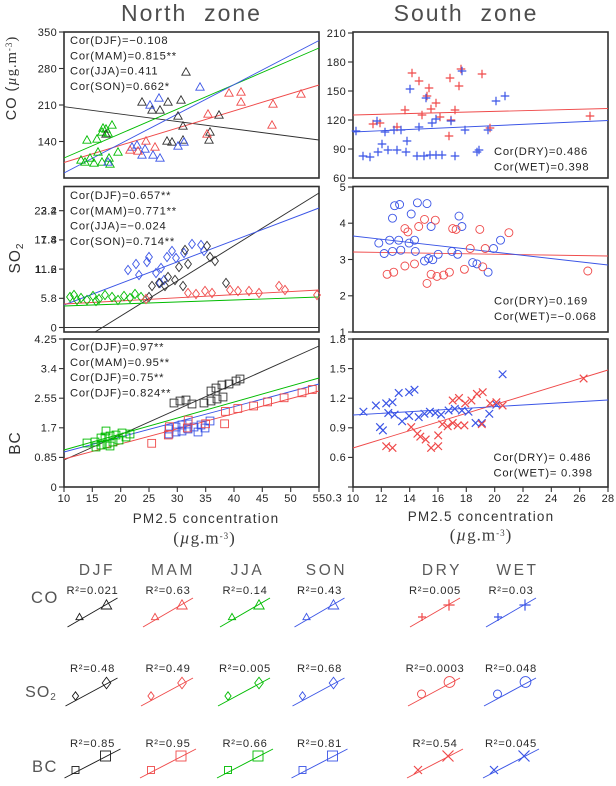  What do you see at coordinates (523, 499) in the screenshot?
I see `svg-text: 22` at bounding box center [523, 499].